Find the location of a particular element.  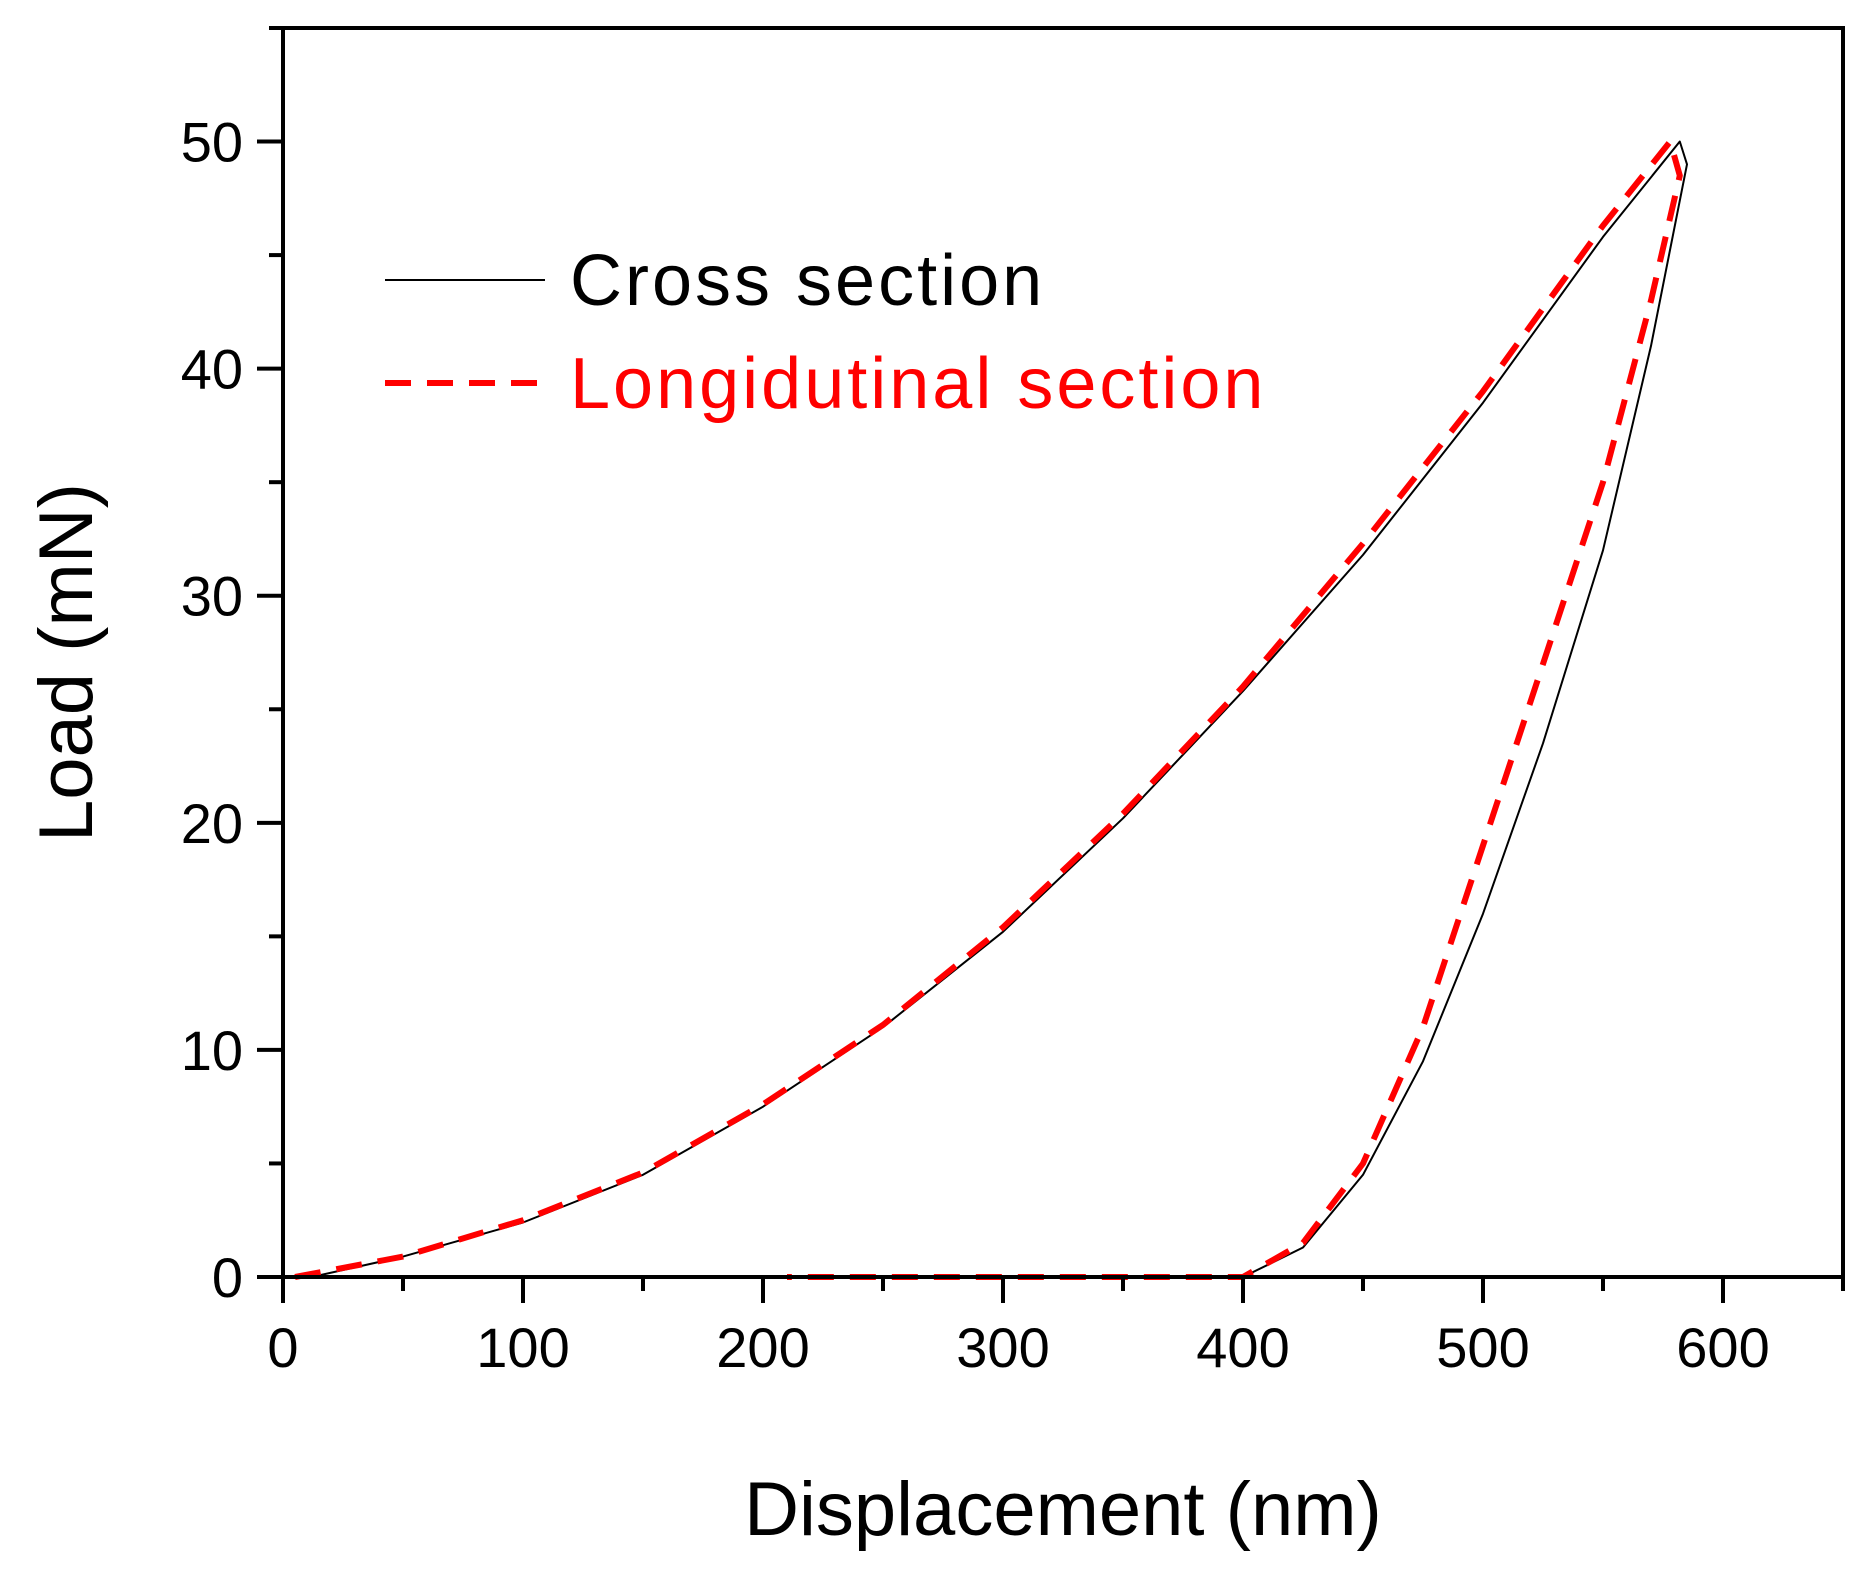

y-axis-title: Load (mN) is located at coordinates (66, 662).